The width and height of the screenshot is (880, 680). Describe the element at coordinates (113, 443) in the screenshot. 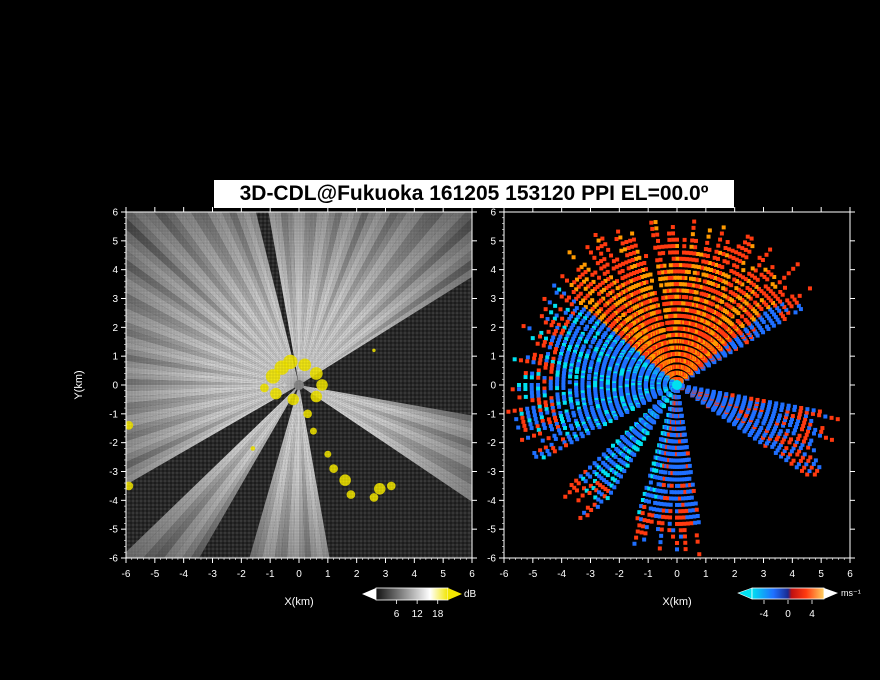

I see `y-tick-label: -2` at that location.